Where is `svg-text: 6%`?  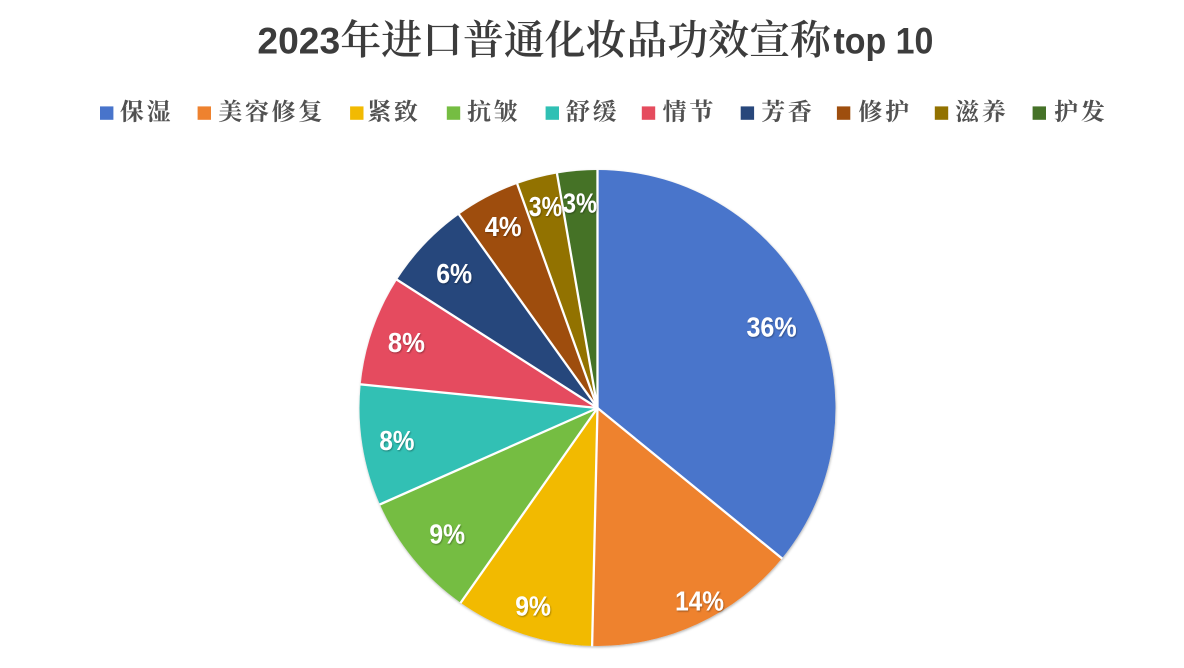
svg-text: 6% is located at coordinates (454, 273).